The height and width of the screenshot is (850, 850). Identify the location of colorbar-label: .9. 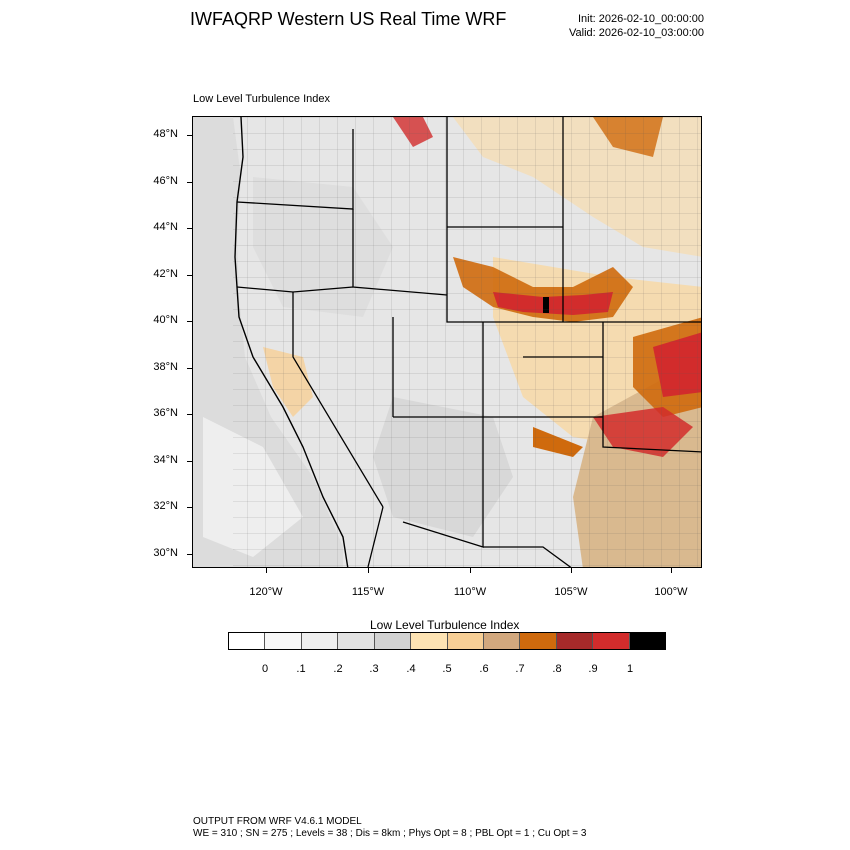
(593, 669).